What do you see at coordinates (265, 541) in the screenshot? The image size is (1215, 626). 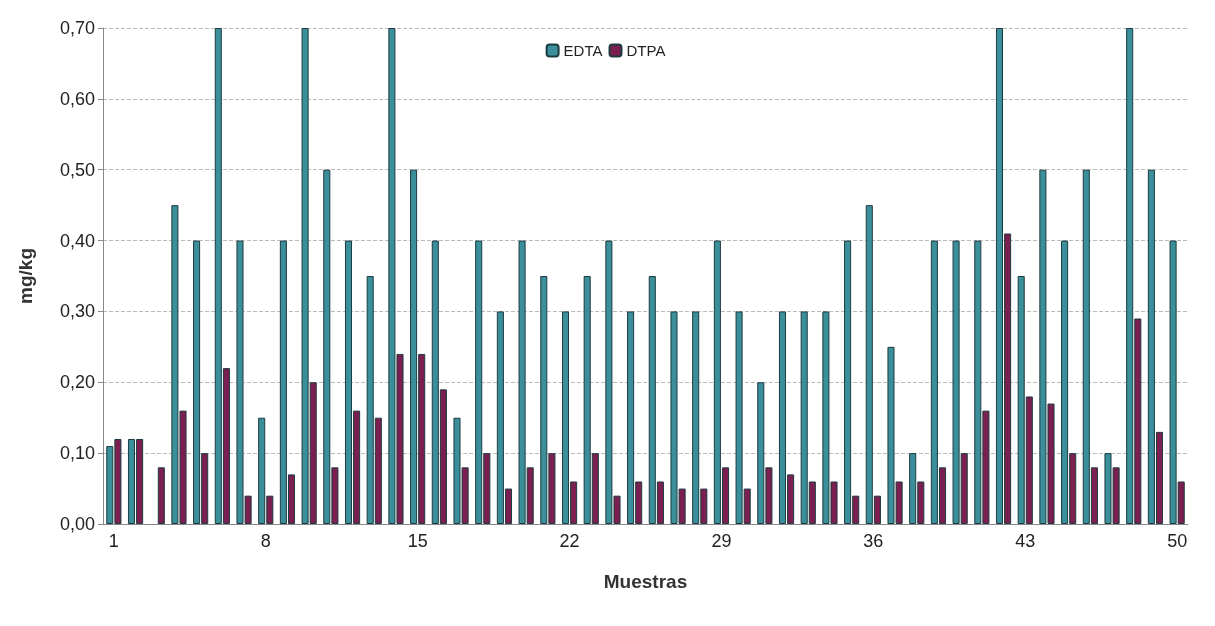 I see `x-tick-label: 8` at bounding box center [265, 541].